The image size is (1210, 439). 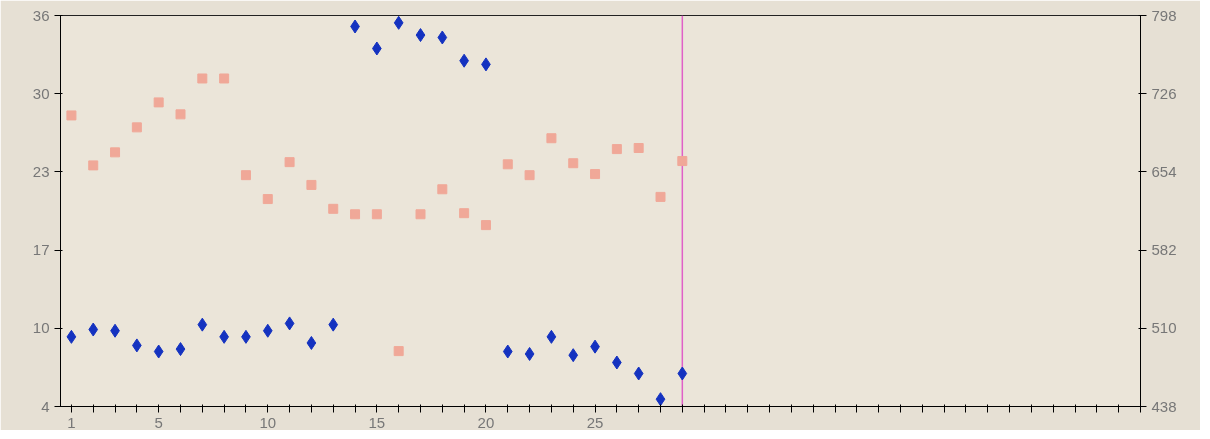 I want to click on x-tick-label: 5, so click(x=158, y=422).